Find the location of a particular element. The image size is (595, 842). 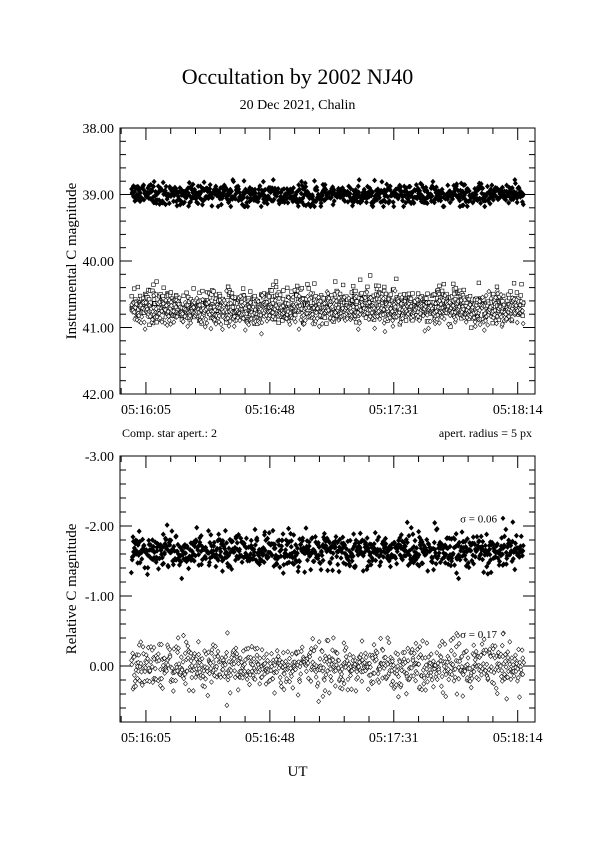

x-tick-label: 05:16:05 is located at coordinates (146, 738).